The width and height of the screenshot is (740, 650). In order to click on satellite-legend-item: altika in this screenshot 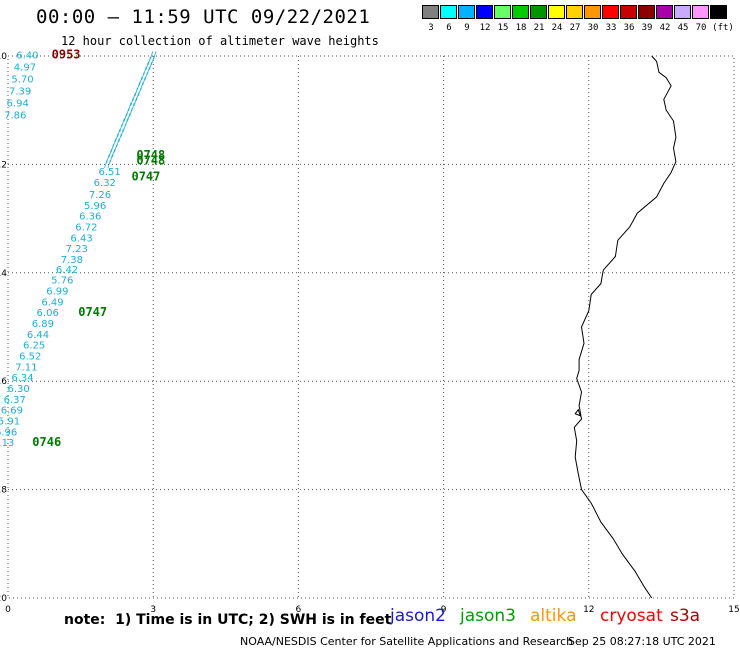, I will do `click(553, 616)`.